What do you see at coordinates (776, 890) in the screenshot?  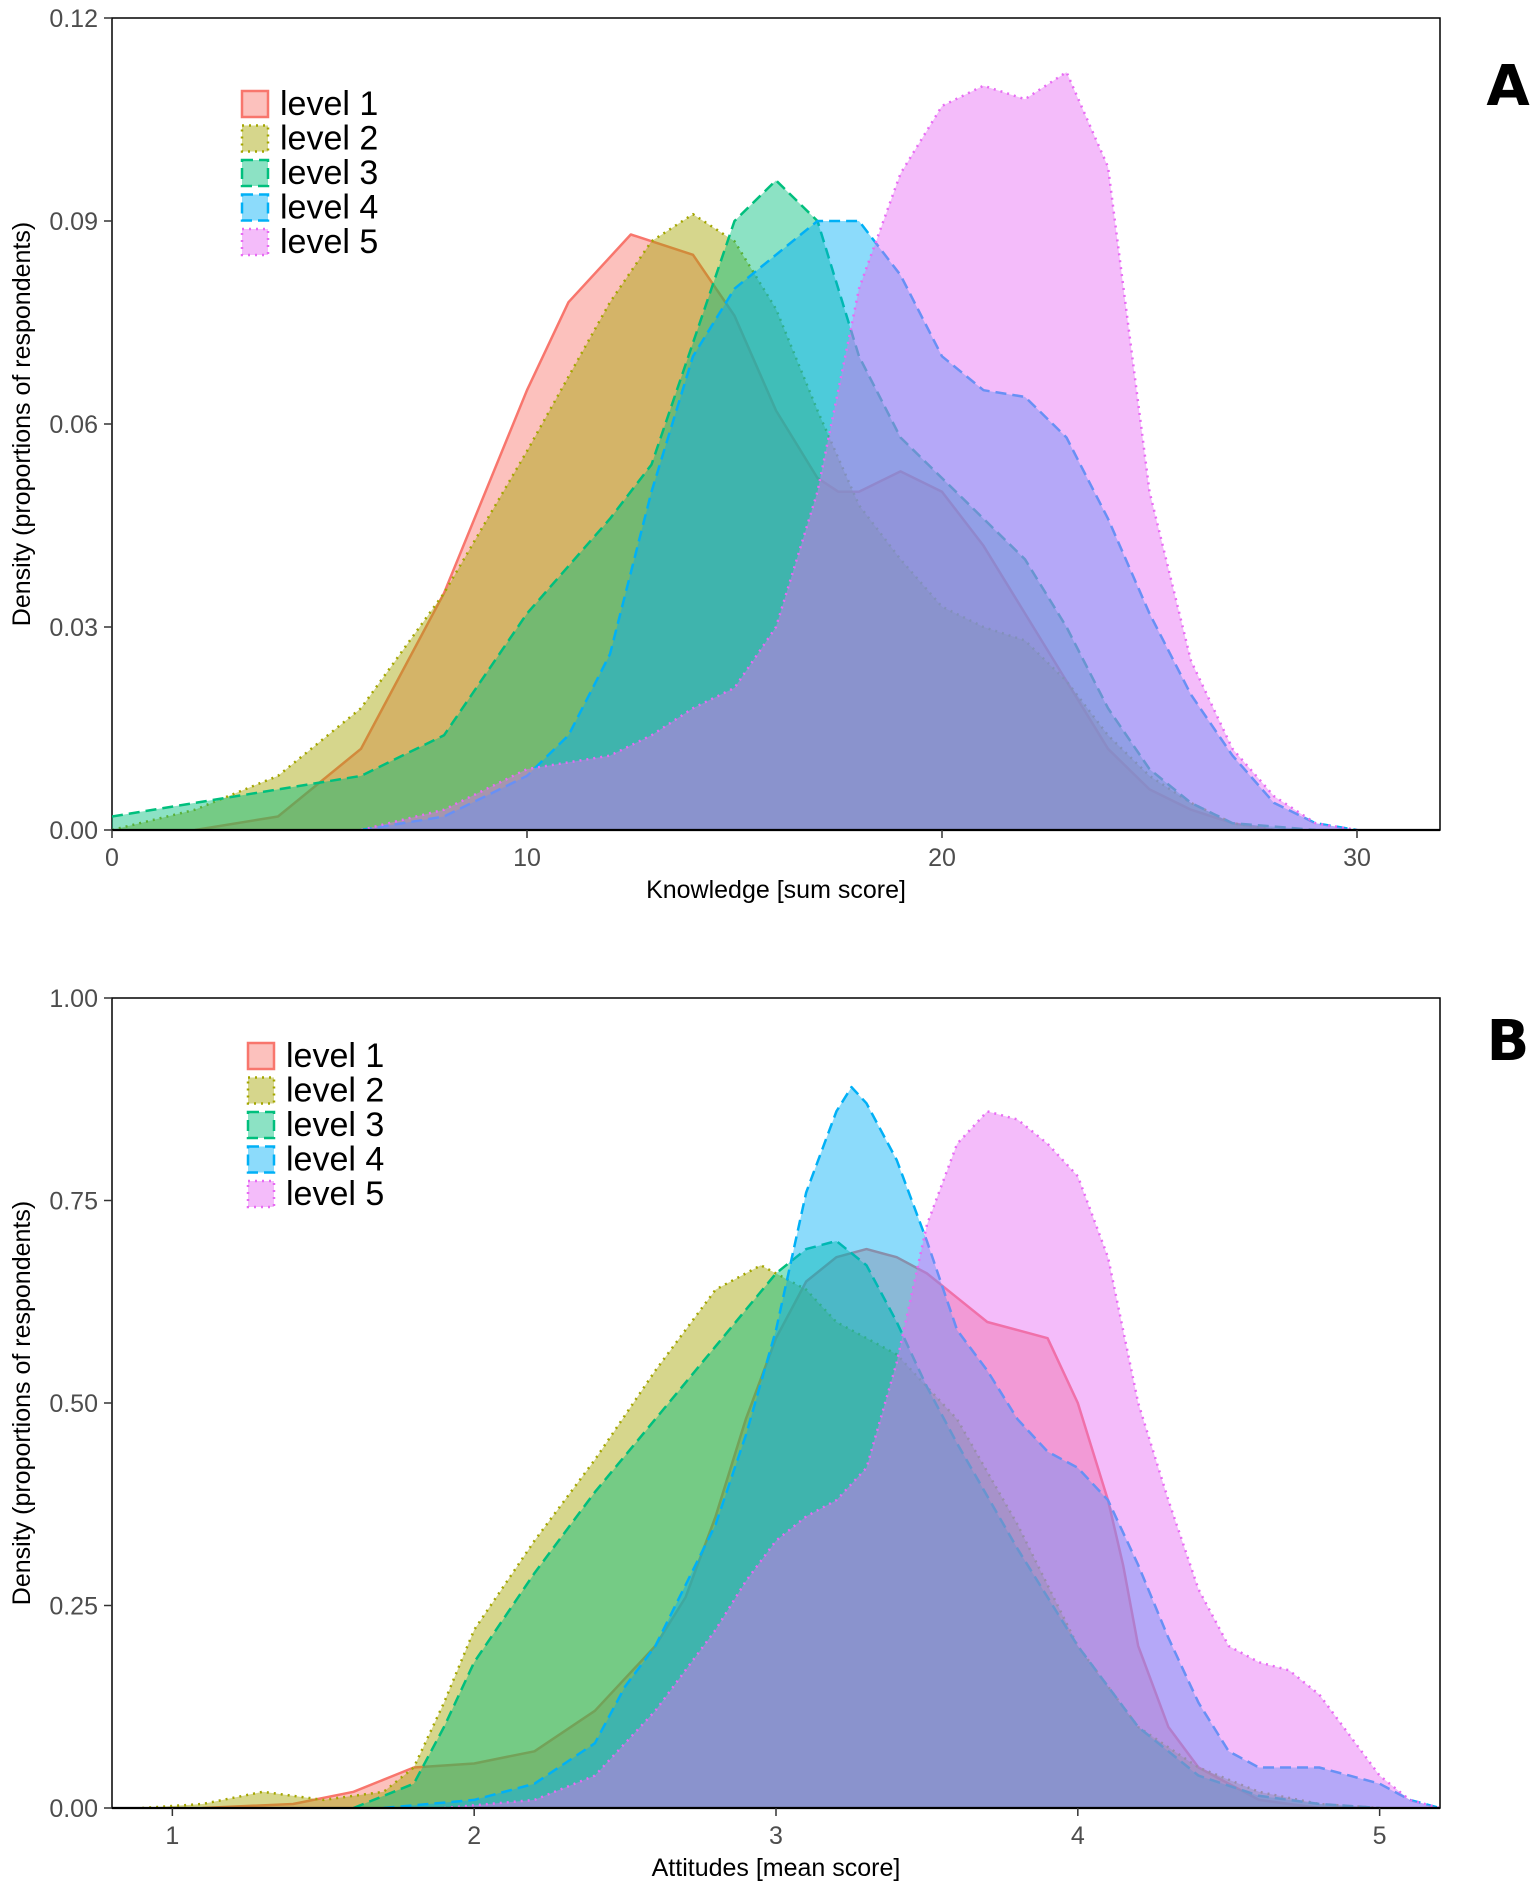 I see `panel-a-x-axis-title: Knowledge [sum score]` at bounding box center [776, 890].